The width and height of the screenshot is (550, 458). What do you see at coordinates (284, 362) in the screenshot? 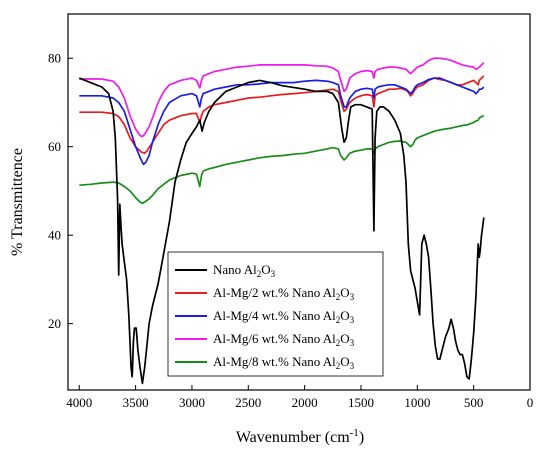
I see `legend-entry: Al-Mg/8 wt.% Nano Al2O3` at bounding box center [284, 362].